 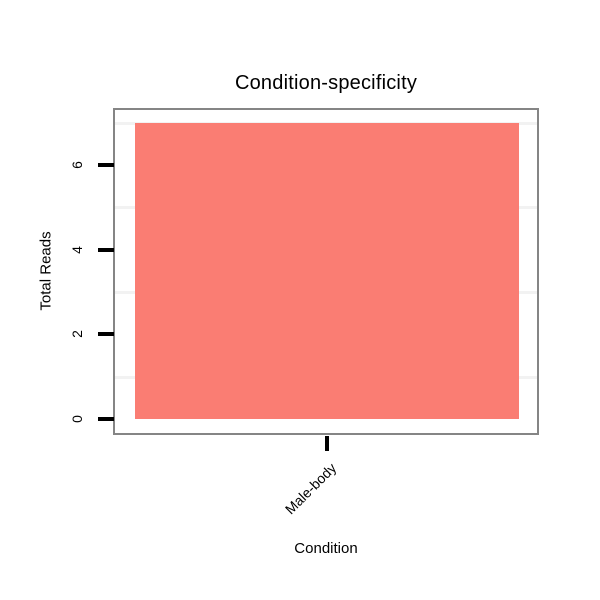 I want to click on x-tick-label-male-body: Male-body, so click(x=310, y=488).